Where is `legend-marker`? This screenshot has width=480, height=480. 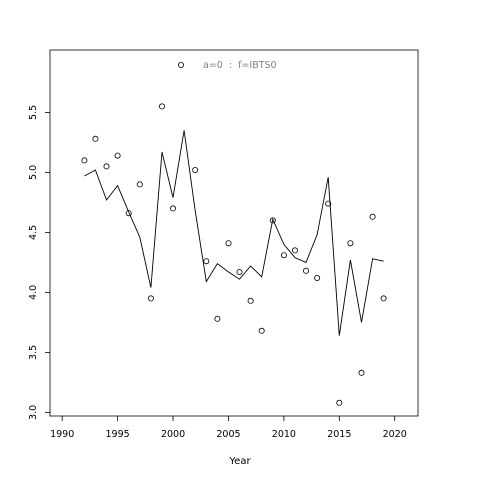 legend-marker is located at coordinates (180, 65).